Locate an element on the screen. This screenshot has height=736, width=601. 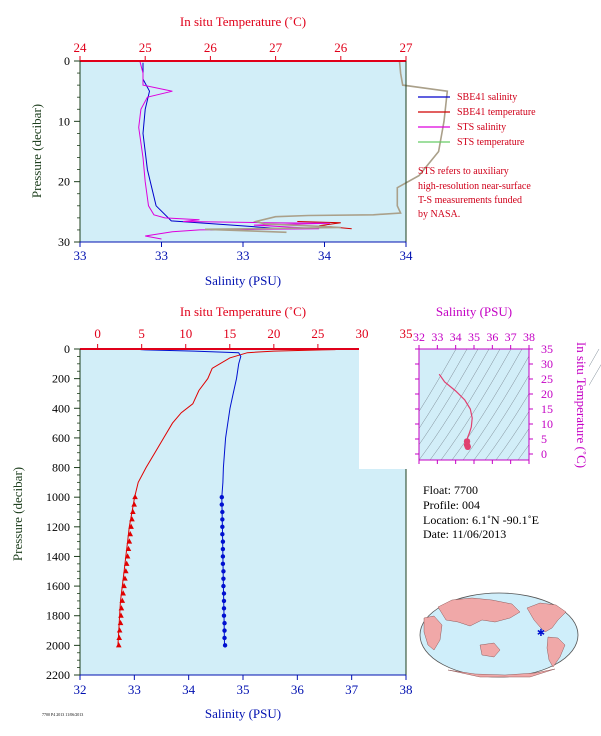
map-australia is located at coordinates (490, 650).